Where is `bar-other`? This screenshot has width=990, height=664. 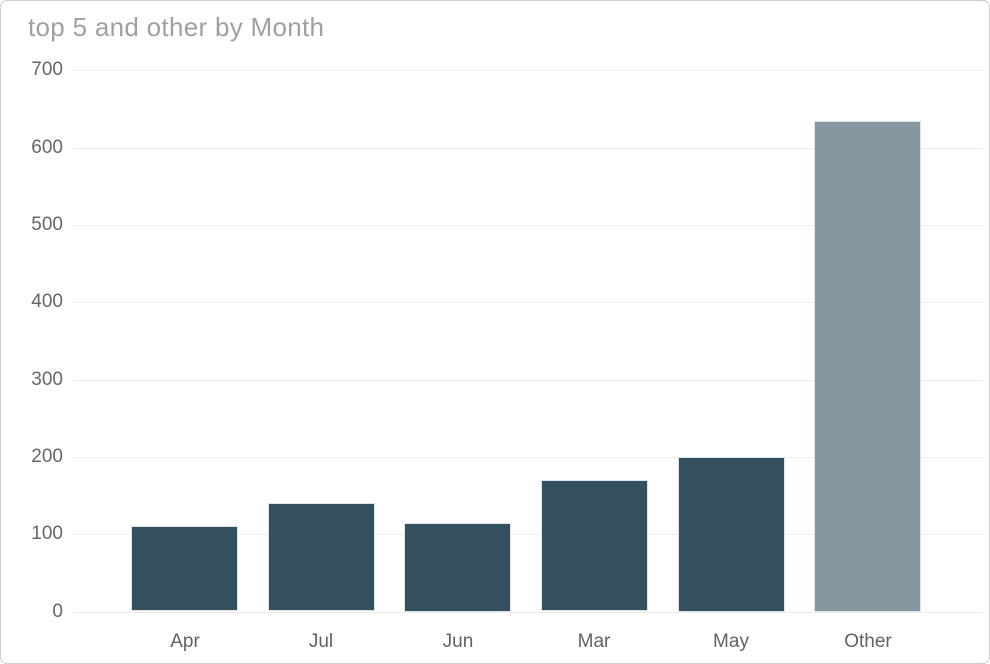
bar-other is located at coordinates (867, 366).